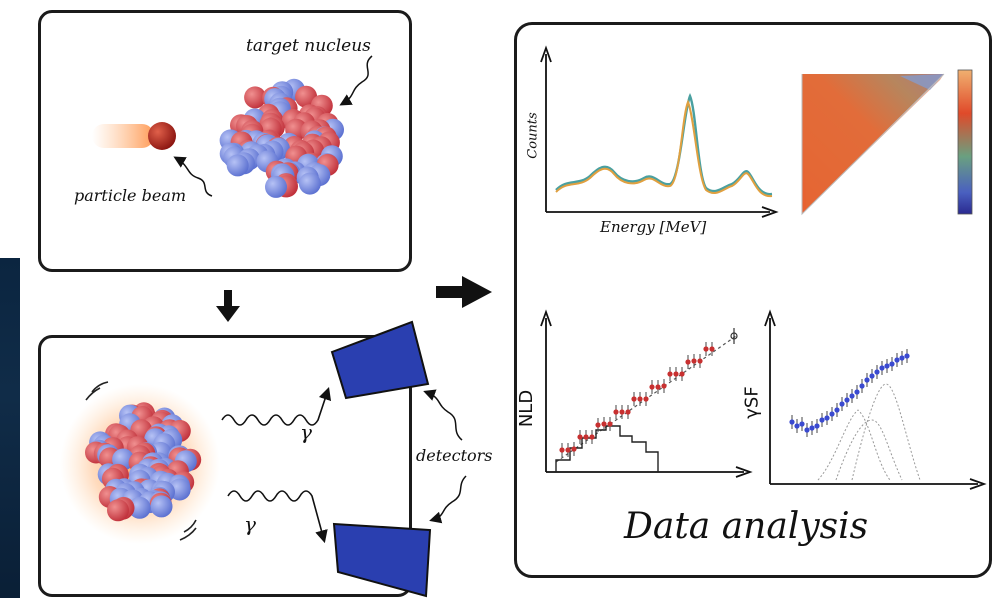 The width and height of the screenshot is (1001, 608). What do you see at coordinates (356, 80) in the screenshot?
I see `target-label-pointer` at bounding box center [356, 80].